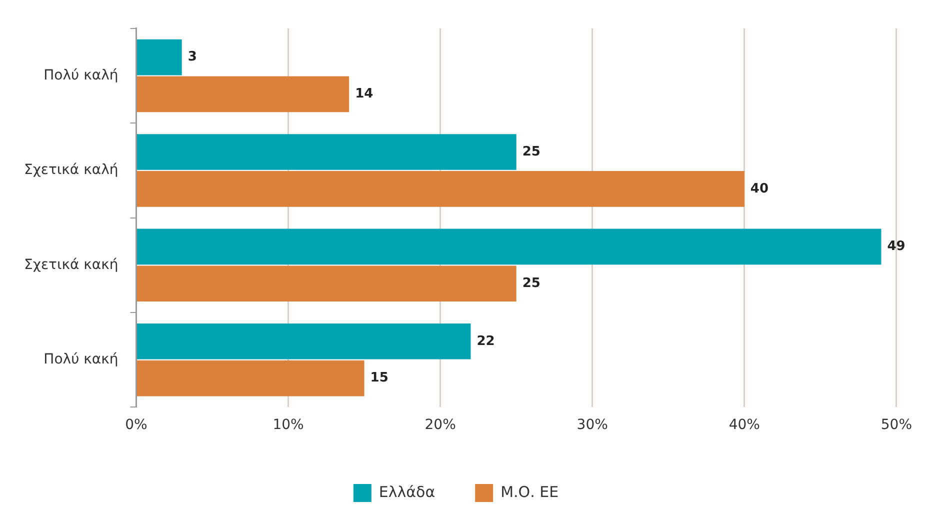 The image size is (930, 520). Describe the element at coordinates (288, 425) in the screenshot. I see `x-tick-label: 10%` at that location.